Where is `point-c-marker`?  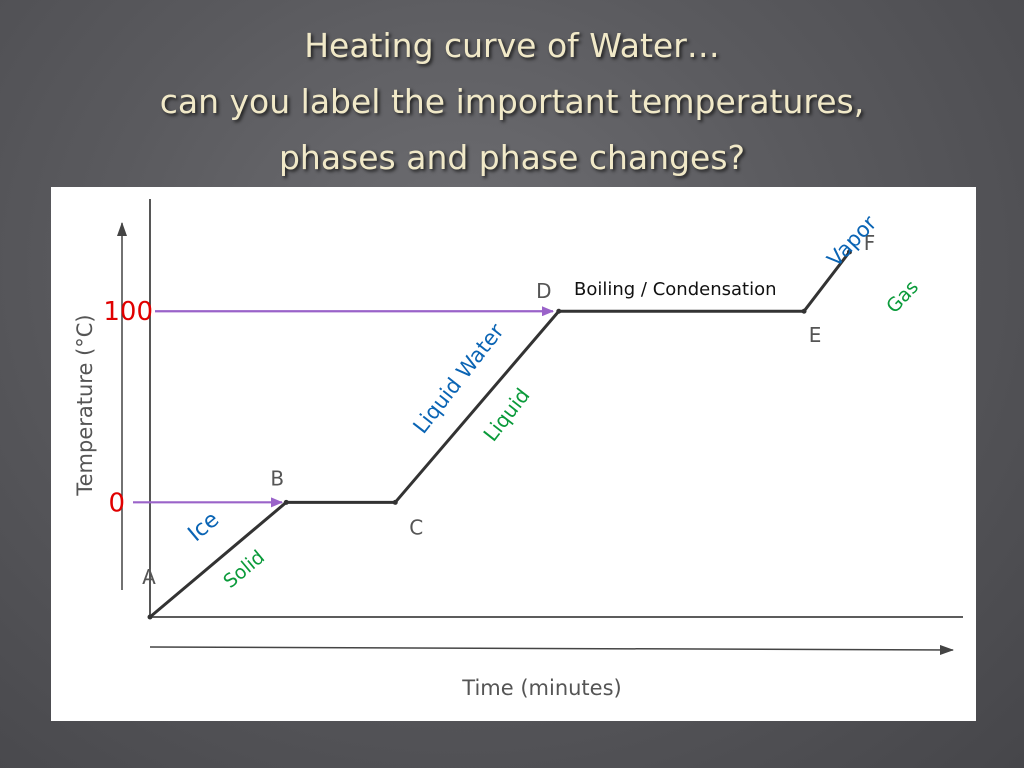 point-c-marker is located at coordinates (395, 502).